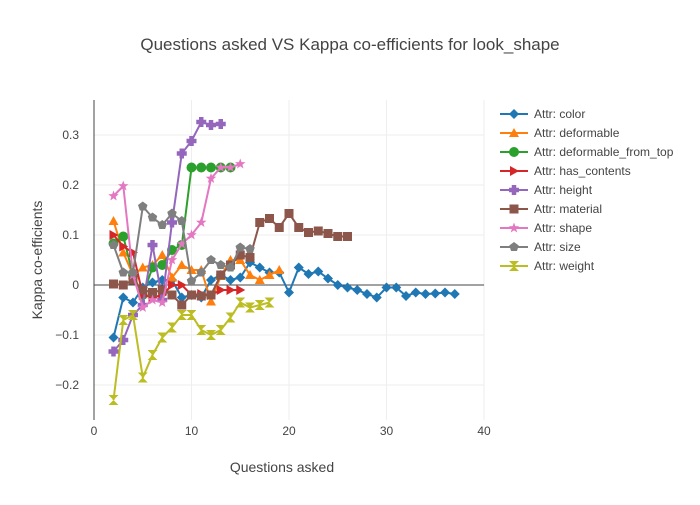 The height and width of the screenshot is (505, 700). What do you see at coordinates (557, 247) in the screenshot?
I see `legend-label: Attr: size` at bounding box center [557, 247].